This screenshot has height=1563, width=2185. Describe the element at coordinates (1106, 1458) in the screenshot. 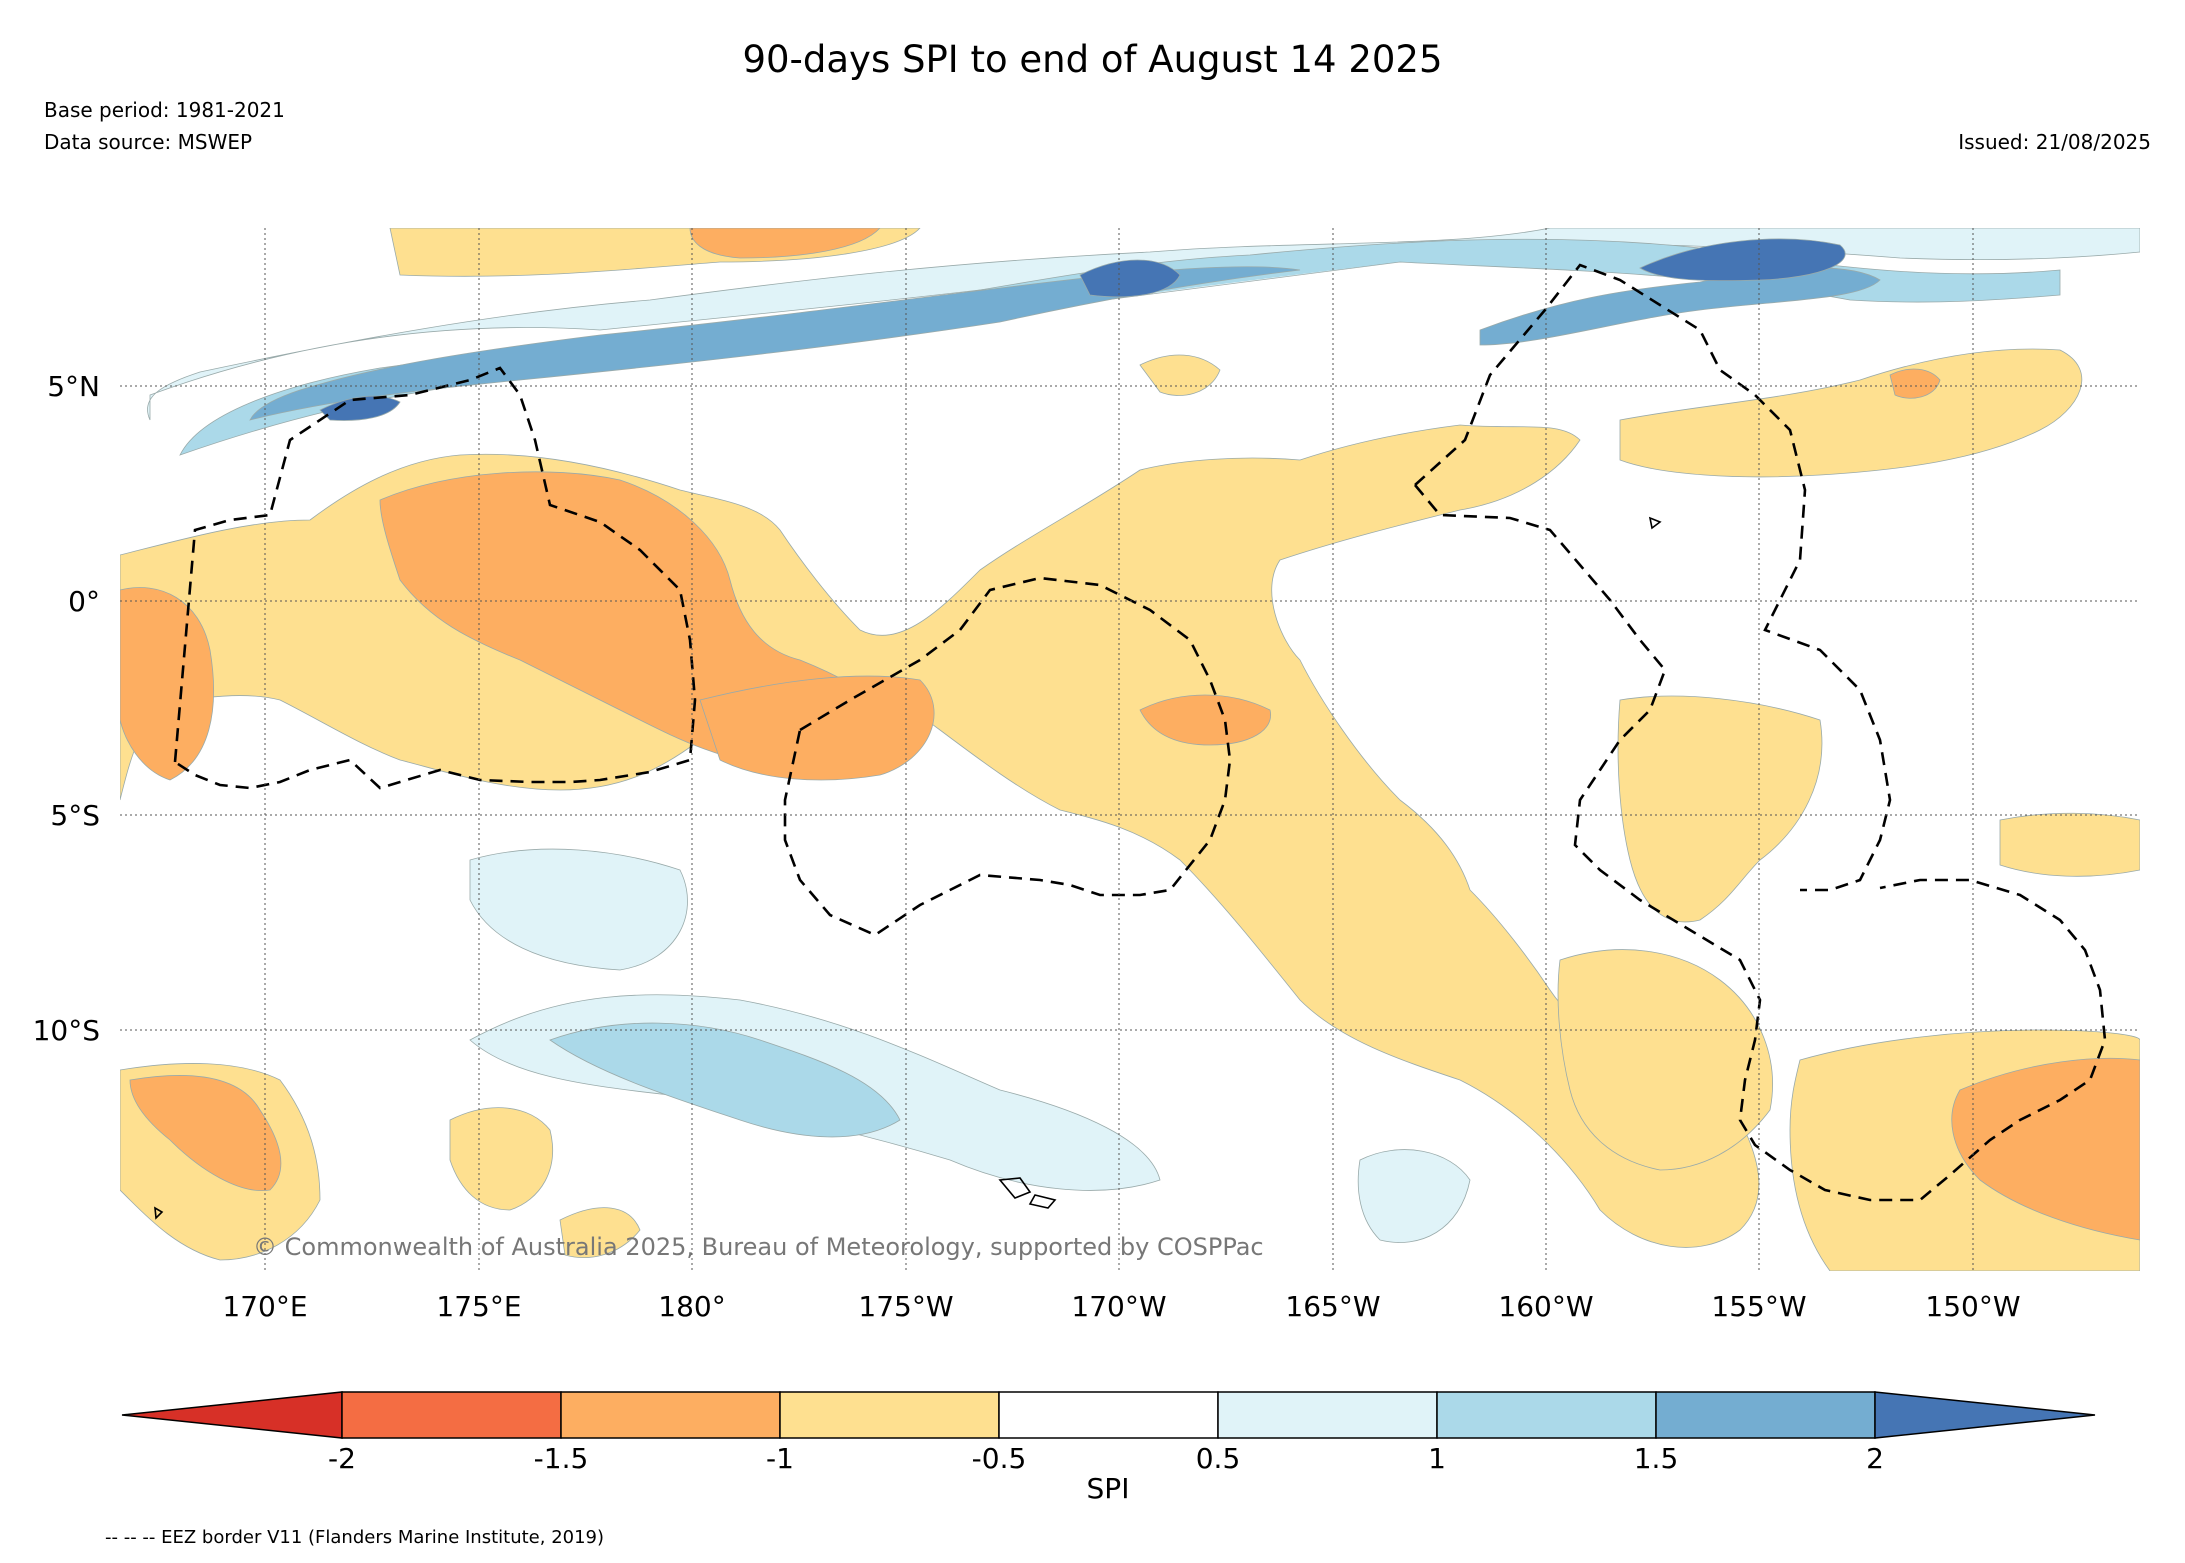

I see `colorbar-ticks: -2 -1.5 -1 -0.5 0.5 1 1.5 2` at that location.